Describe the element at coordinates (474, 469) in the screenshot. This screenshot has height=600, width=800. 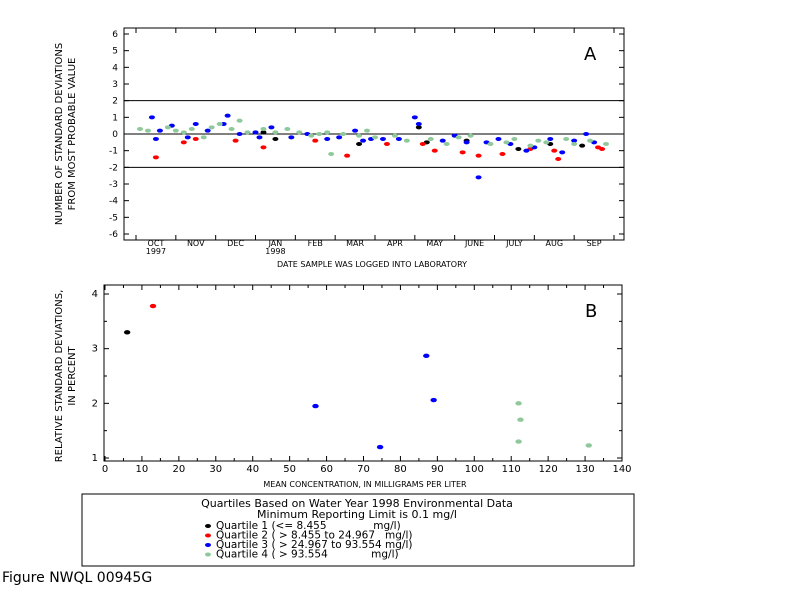
I see `x-tick-label: 100` at that location.